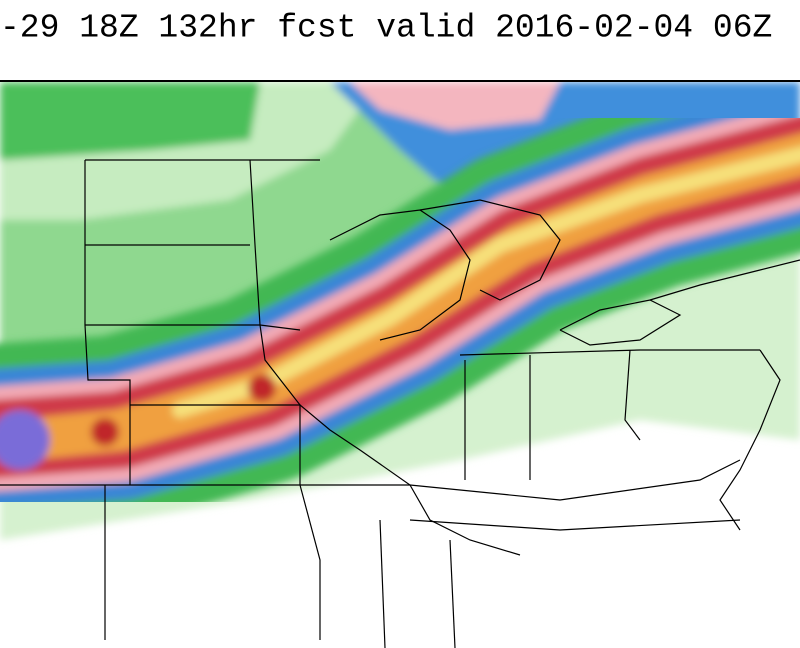  What do you see at coordinates (130, 121) in the screenshot?
I see `north-dark-green` at bounding box center [130, 121].